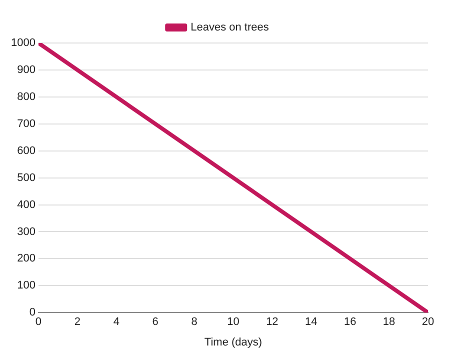  Describe the element at coordinates (32, 312) in the screenshot. I see `y-tick-label: 0` at that location.